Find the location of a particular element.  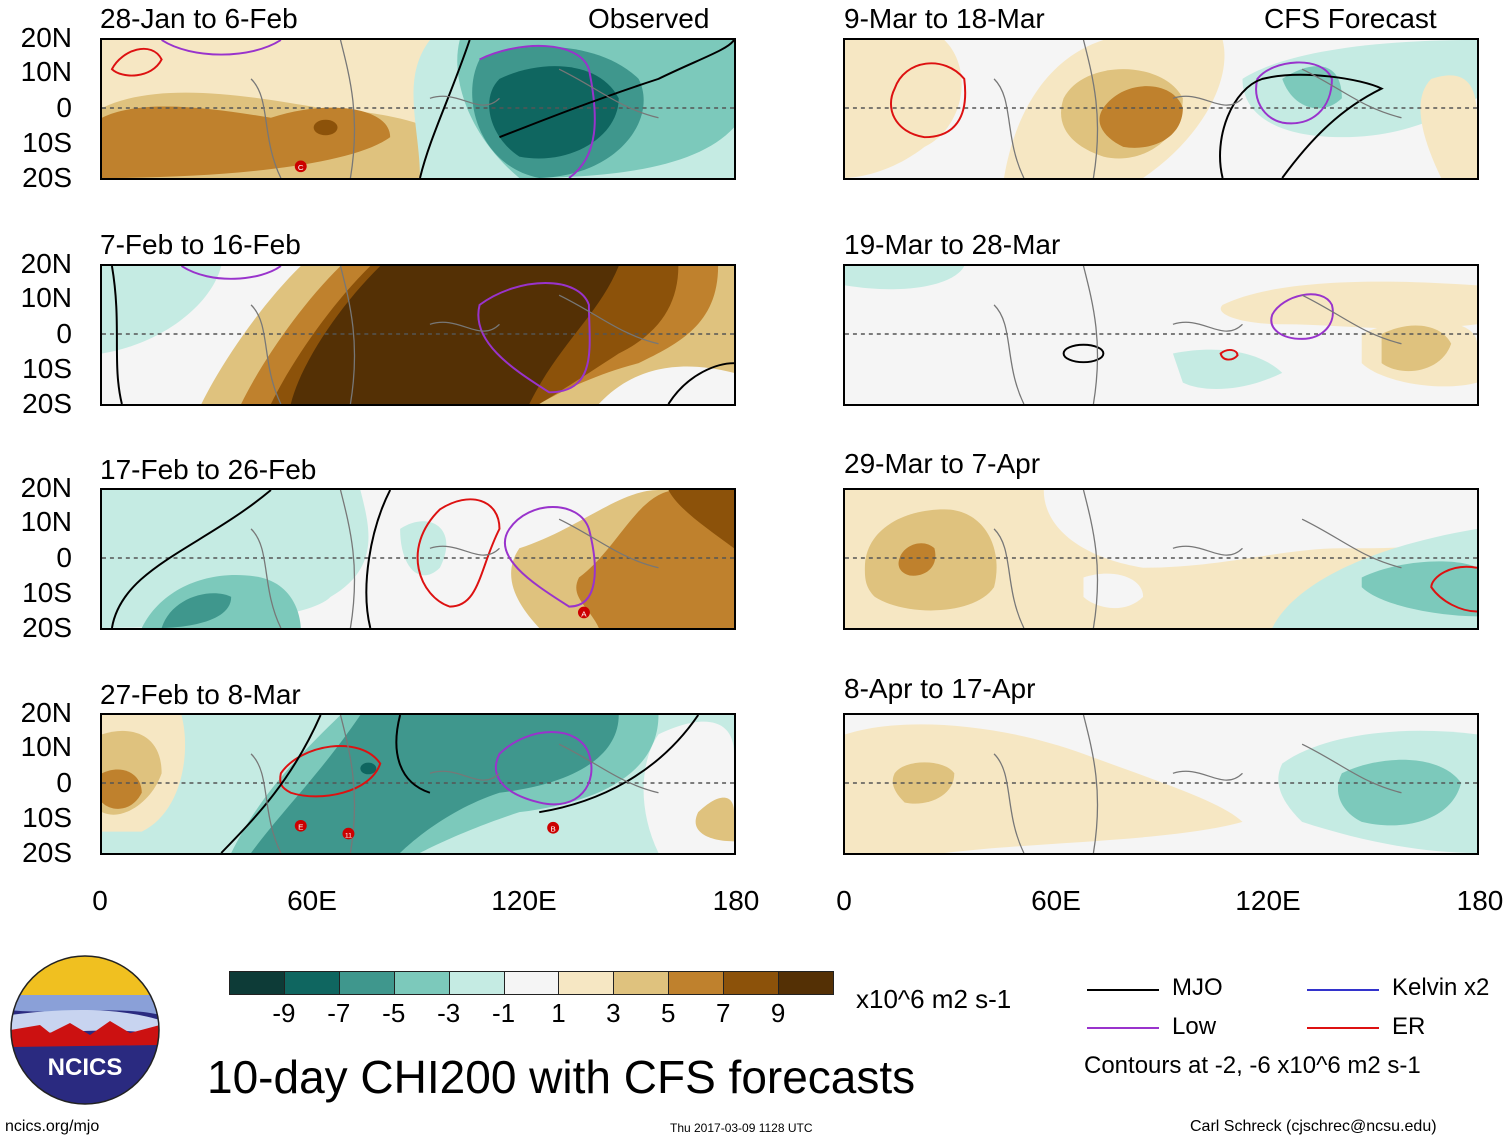

lat-label-row1-10n: 10N is located at coordinates (46, 71).